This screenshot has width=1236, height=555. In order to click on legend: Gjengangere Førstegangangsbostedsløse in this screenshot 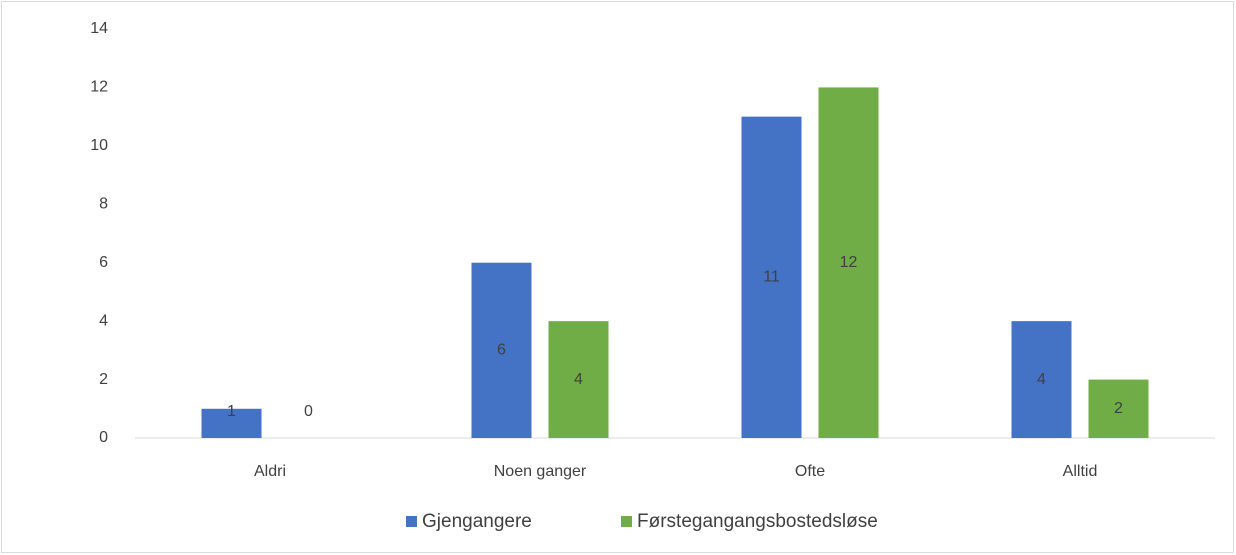, I will do `click(642, 521)`.